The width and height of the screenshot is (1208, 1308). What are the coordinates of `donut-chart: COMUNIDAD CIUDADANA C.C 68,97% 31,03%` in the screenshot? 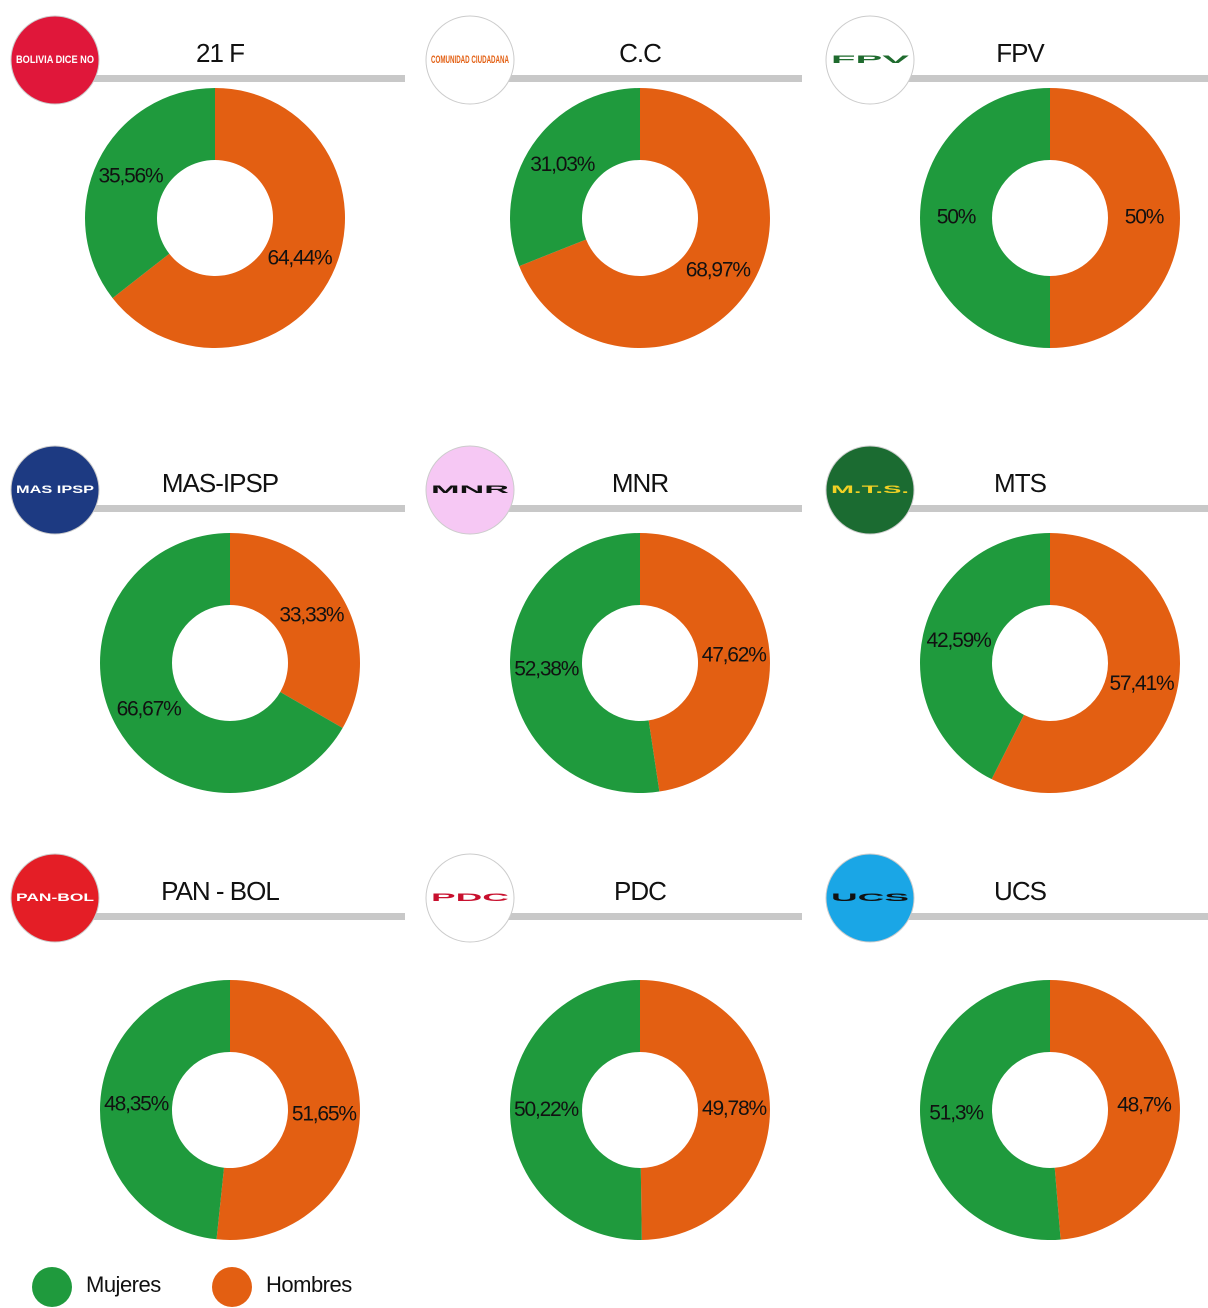 It's located at (613, 181).